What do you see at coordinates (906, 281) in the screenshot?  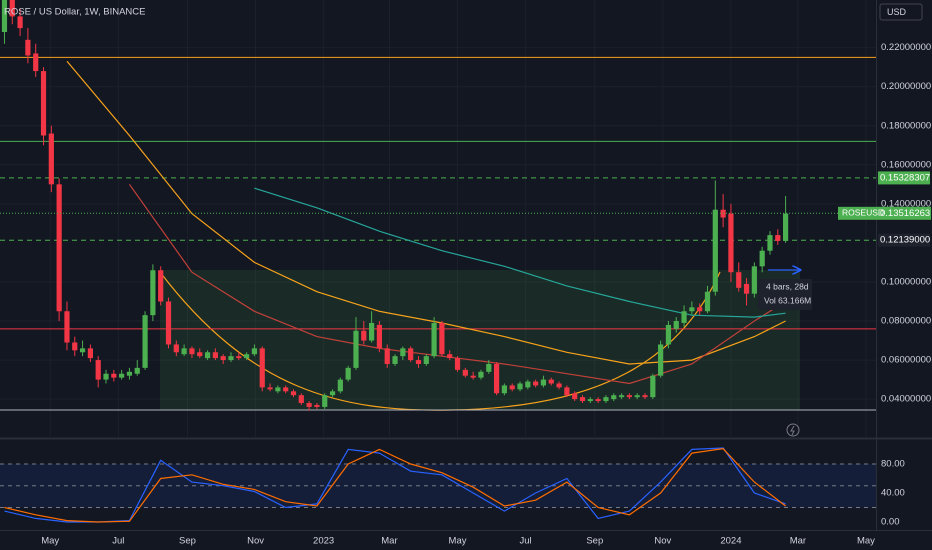 I see `y-tick-label: 0.10000000` at bounding box center [906, 281].